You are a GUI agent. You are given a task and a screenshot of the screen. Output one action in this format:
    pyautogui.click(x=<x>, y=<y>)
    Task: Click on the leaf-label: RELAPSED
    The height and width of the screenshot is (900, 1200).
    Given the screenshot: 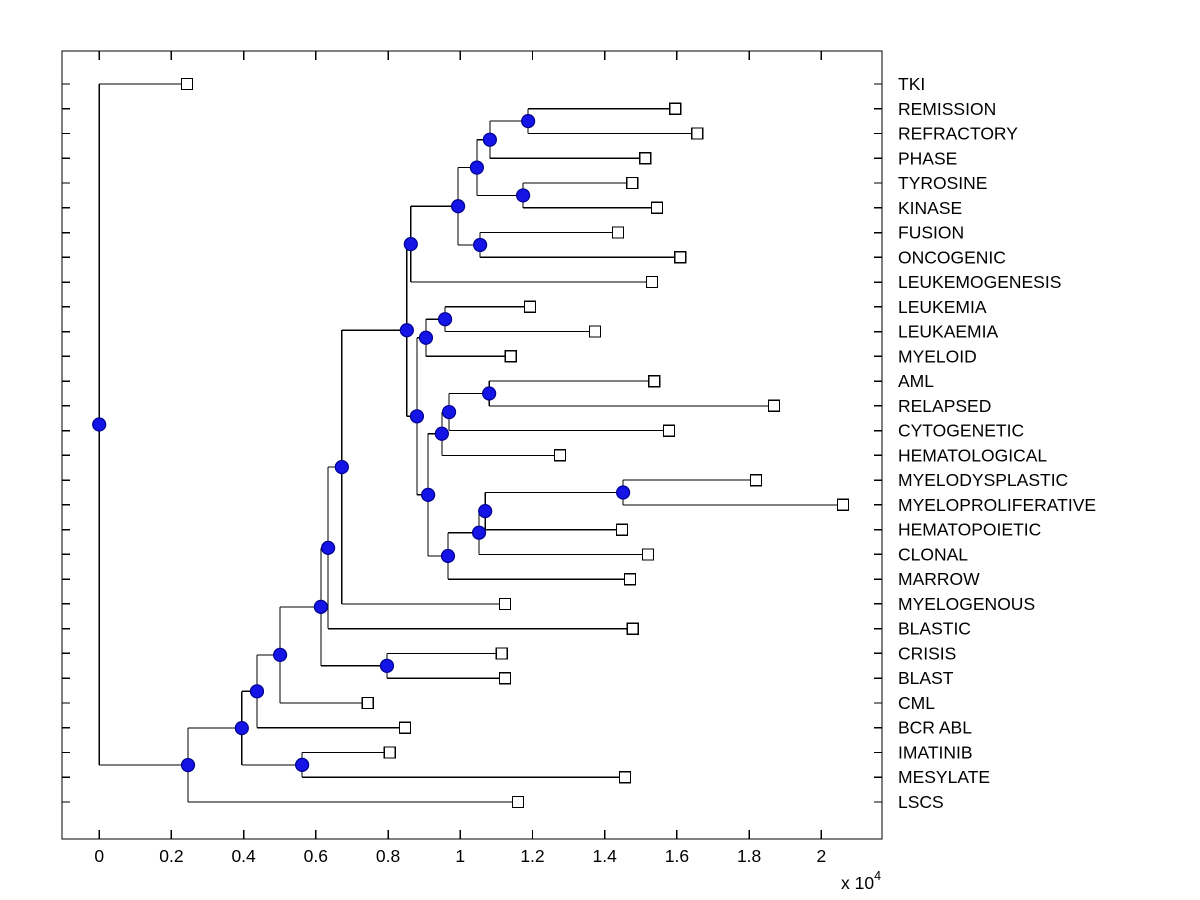 What is the action you would take?
    pyautogui.click(x=944, y=406)
    